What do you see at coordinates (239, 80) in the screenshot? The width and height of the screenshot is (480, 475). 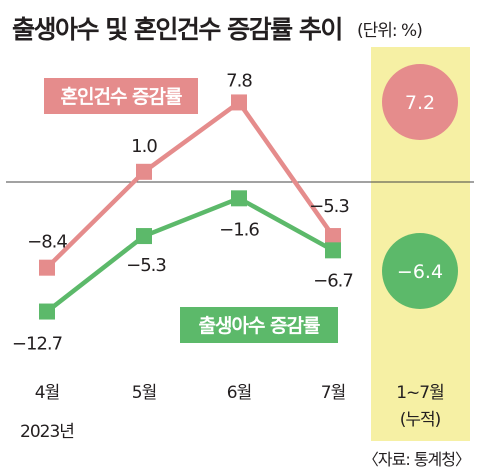 I see `data-label: 7.8` at bounding box center [239, 80].